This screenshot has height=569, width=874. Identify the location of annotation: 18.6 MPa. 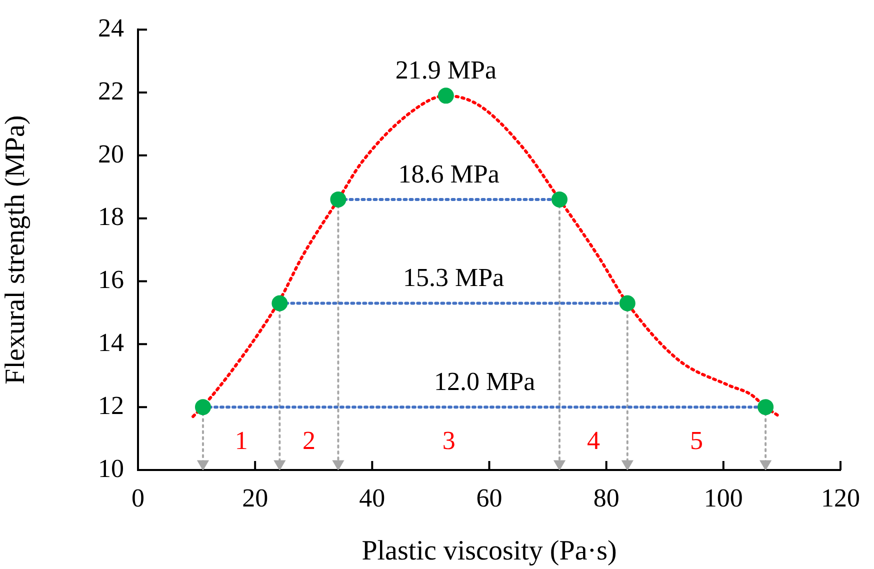
(449, 173).